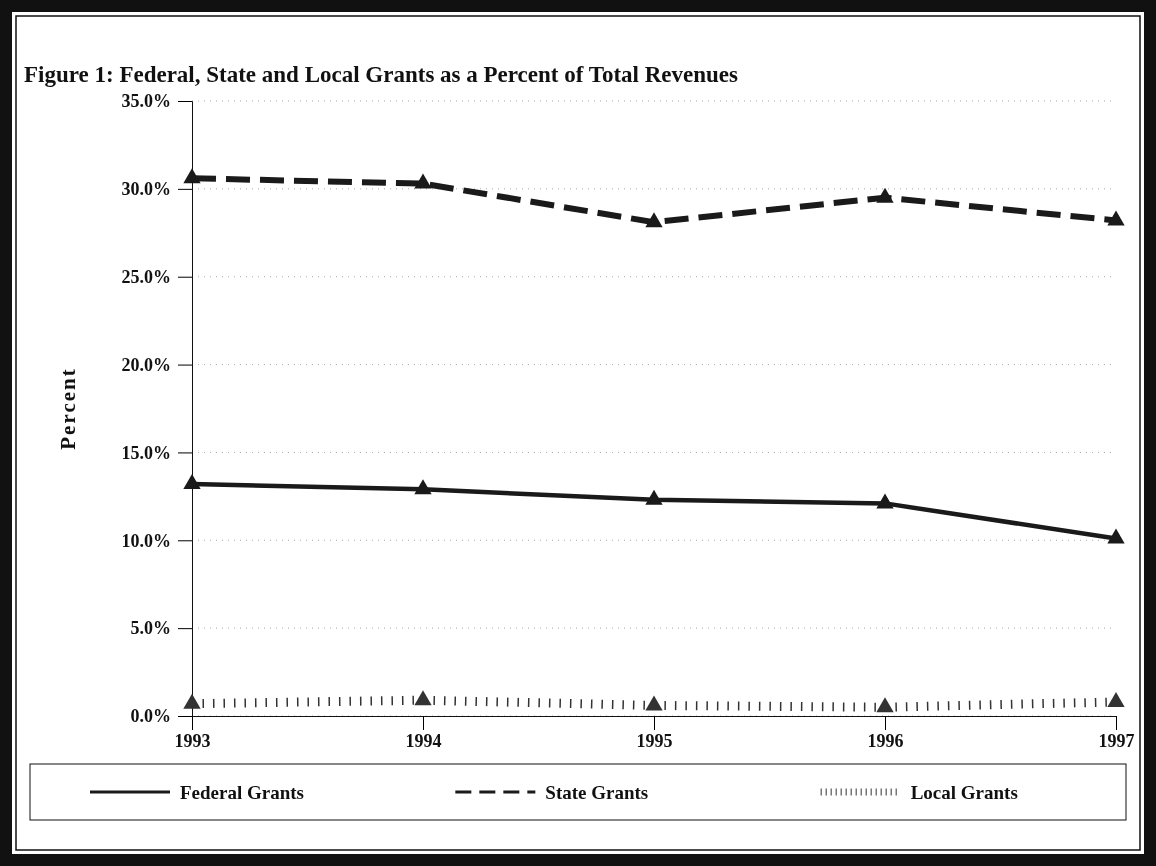  Describe the element at coordinates (146, 189) in the screenshot. I see `y-tick-label: 30.0%` at that location.